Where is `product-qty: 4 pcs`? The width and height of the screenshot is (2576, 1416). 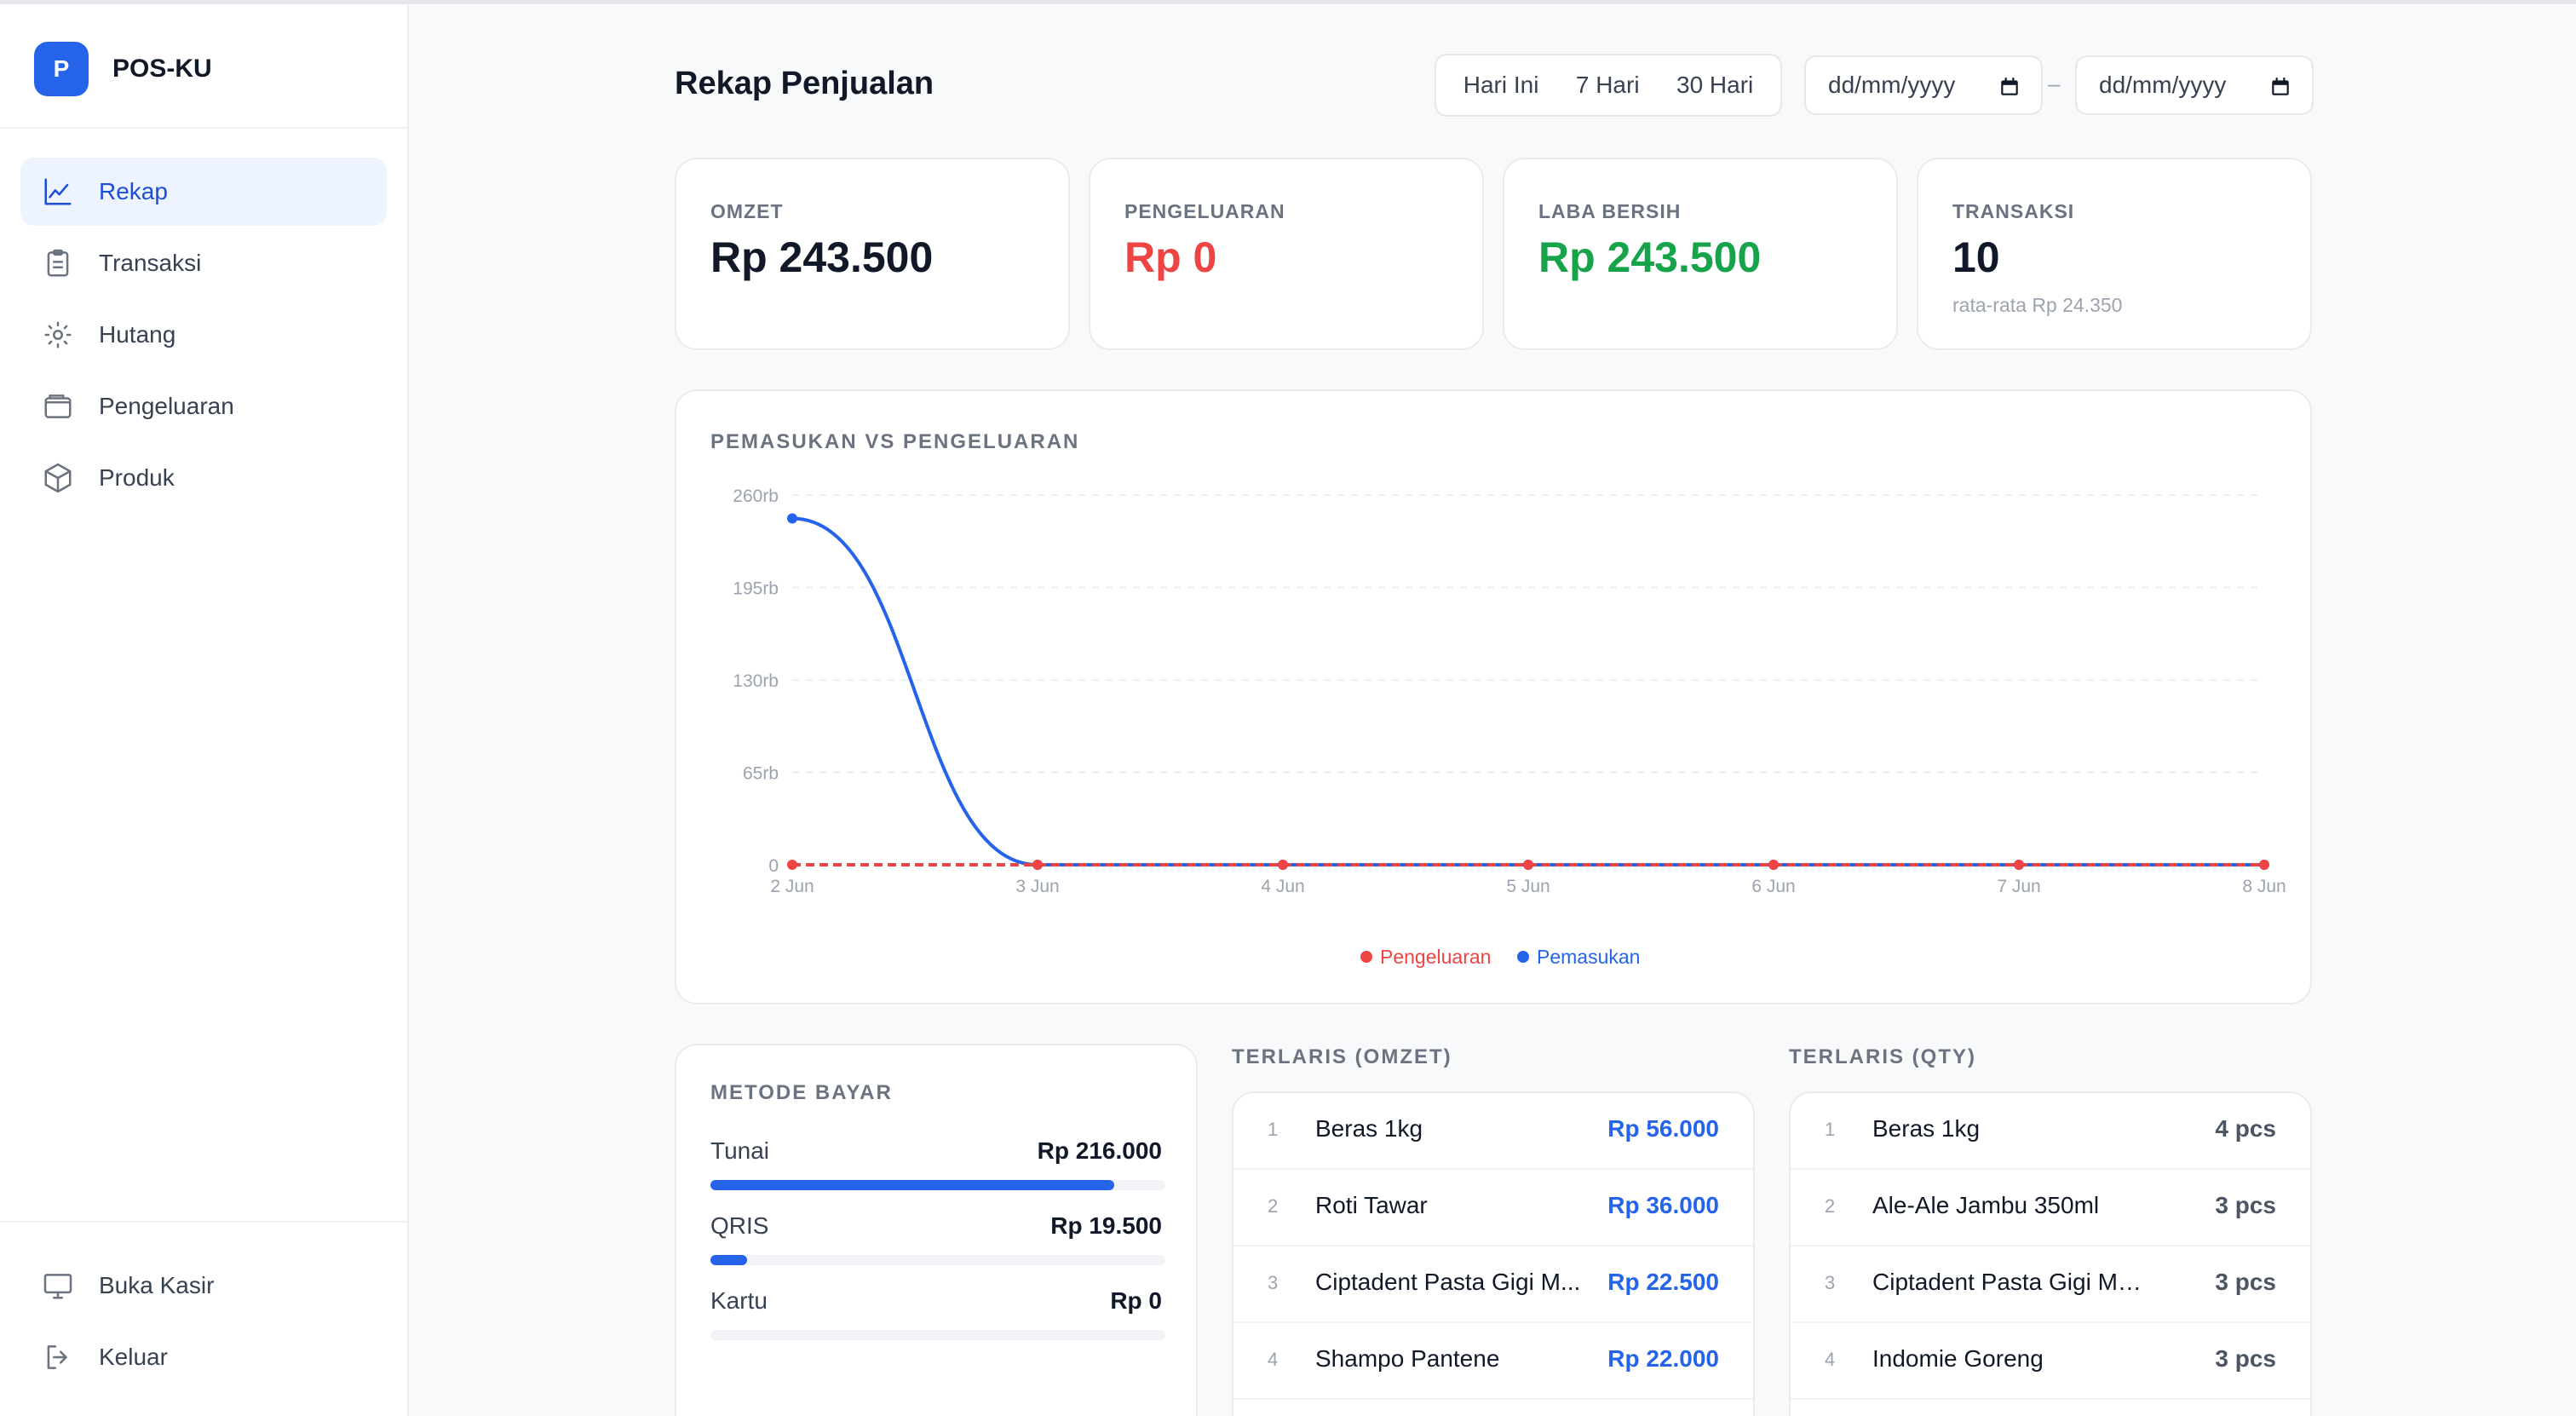 product-qty: 4 pcs is located at coordinates (2245, 1128).